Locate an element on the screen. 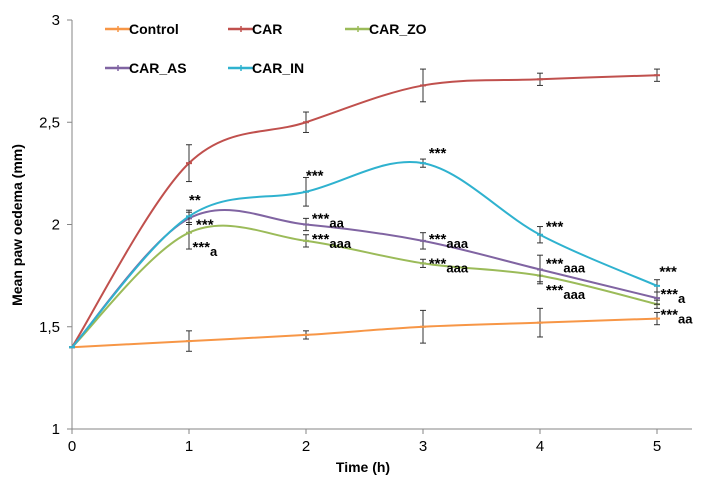 This screenshot has width=713, height=485. legend-label: Control is located at coordinates (154, 29).